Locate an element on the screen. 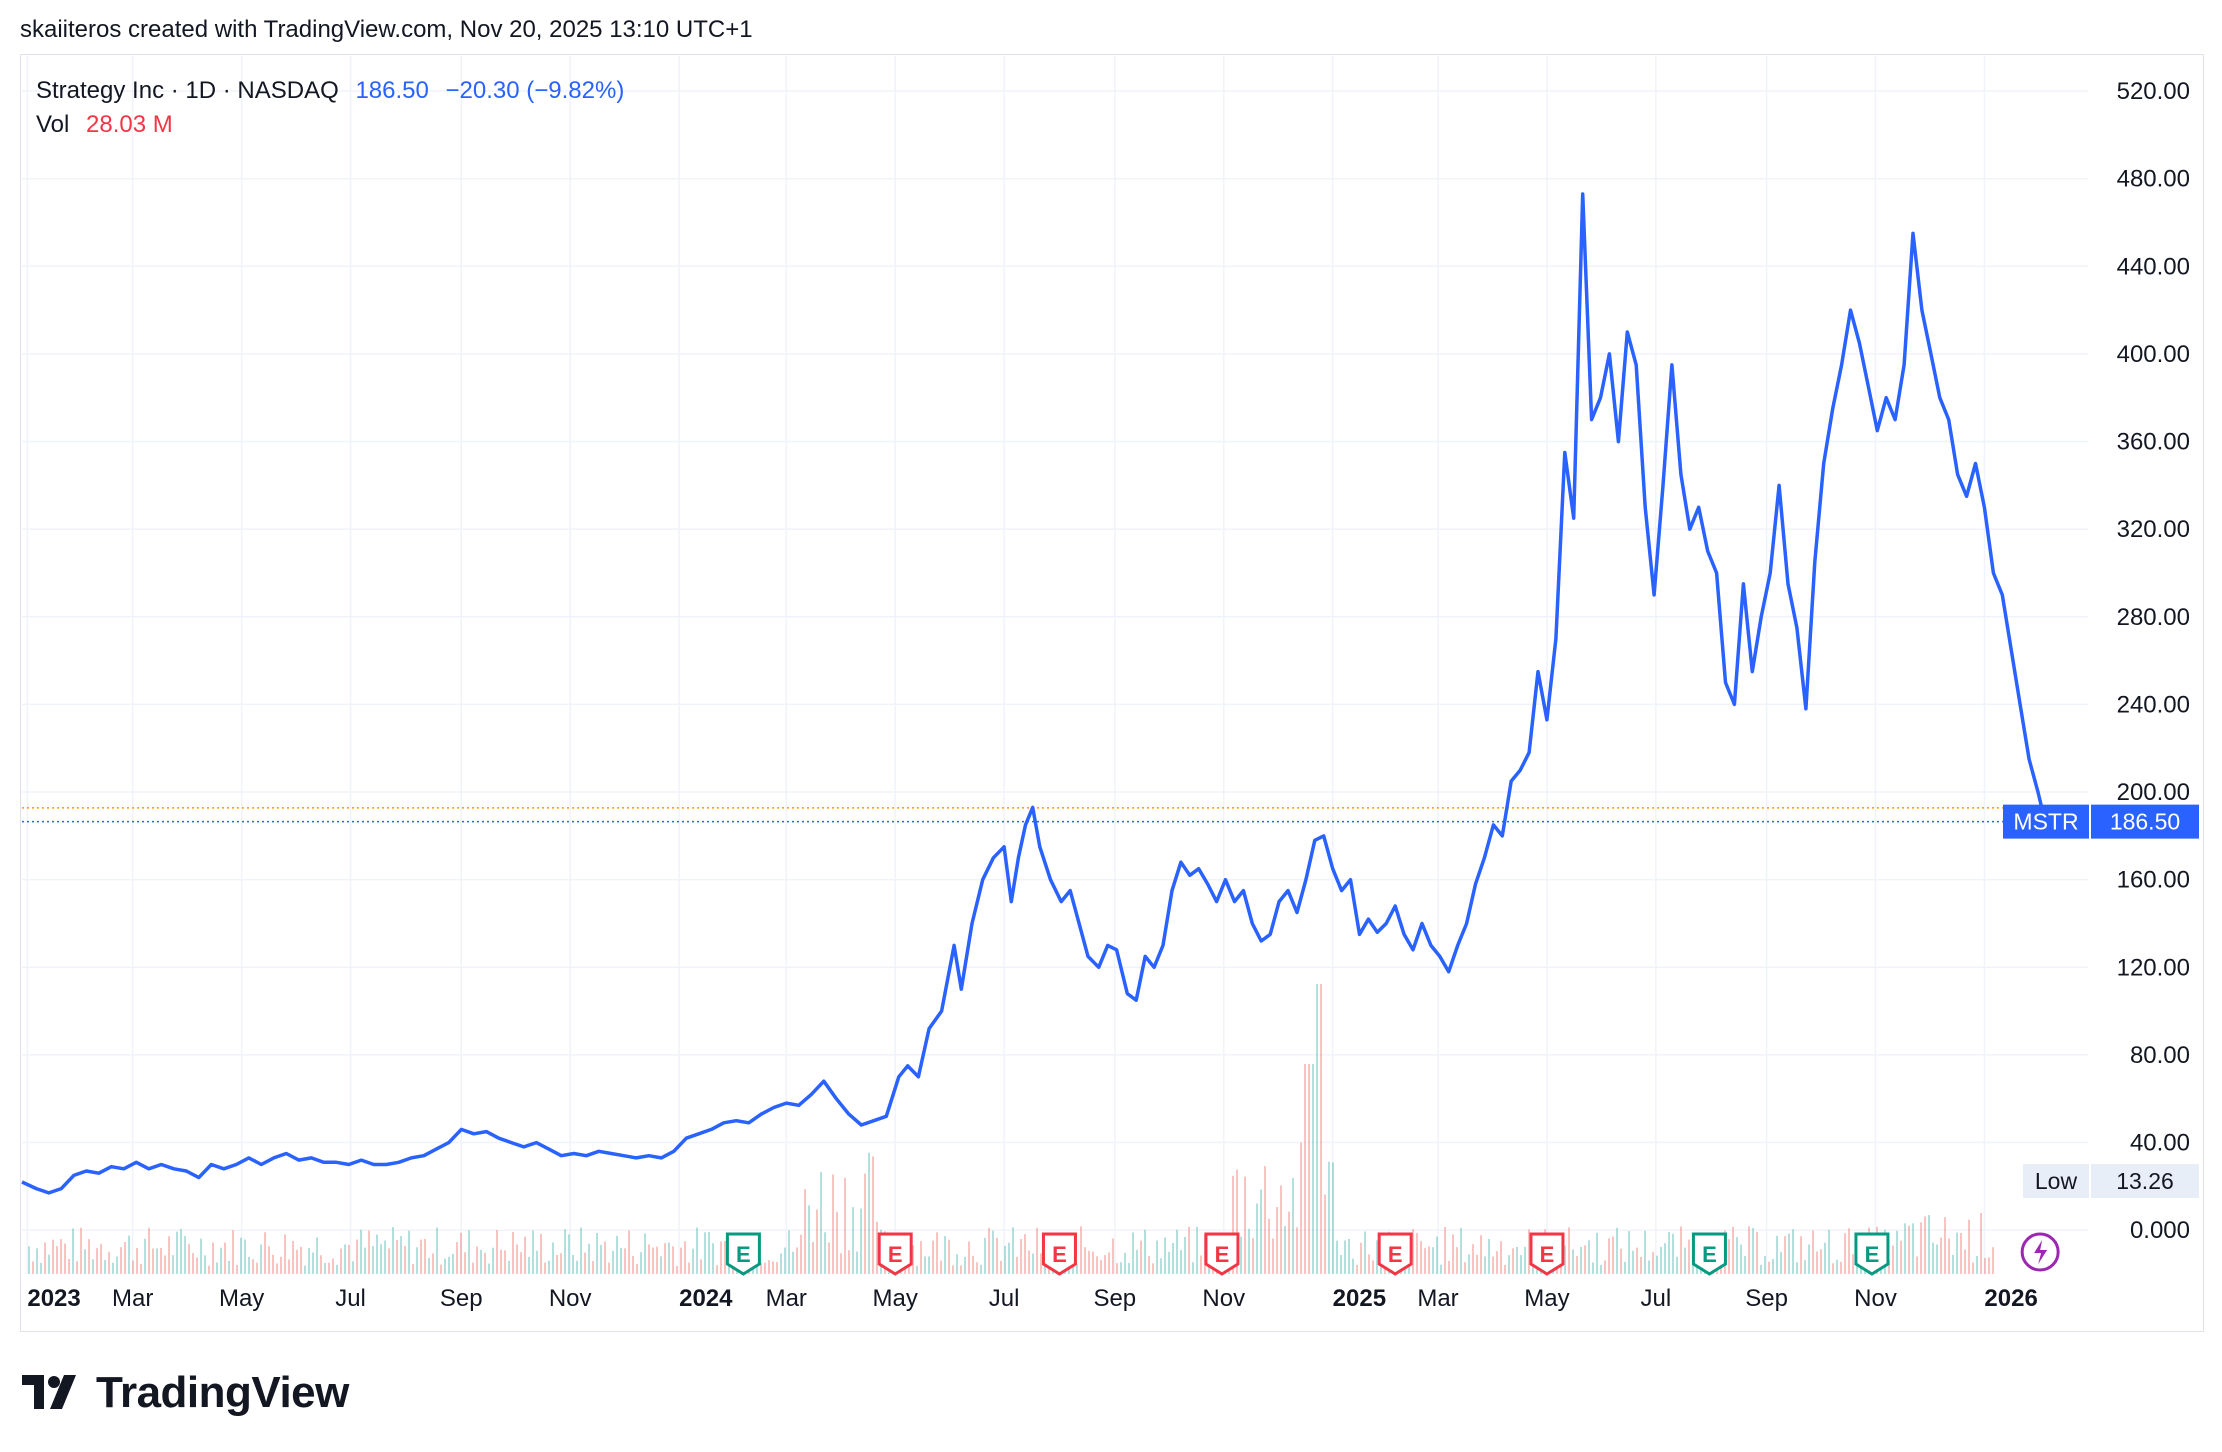 This screenshot has width=2222, height=1452. legend-volume-value: 28.03 M is located at coordinates (129, 124).